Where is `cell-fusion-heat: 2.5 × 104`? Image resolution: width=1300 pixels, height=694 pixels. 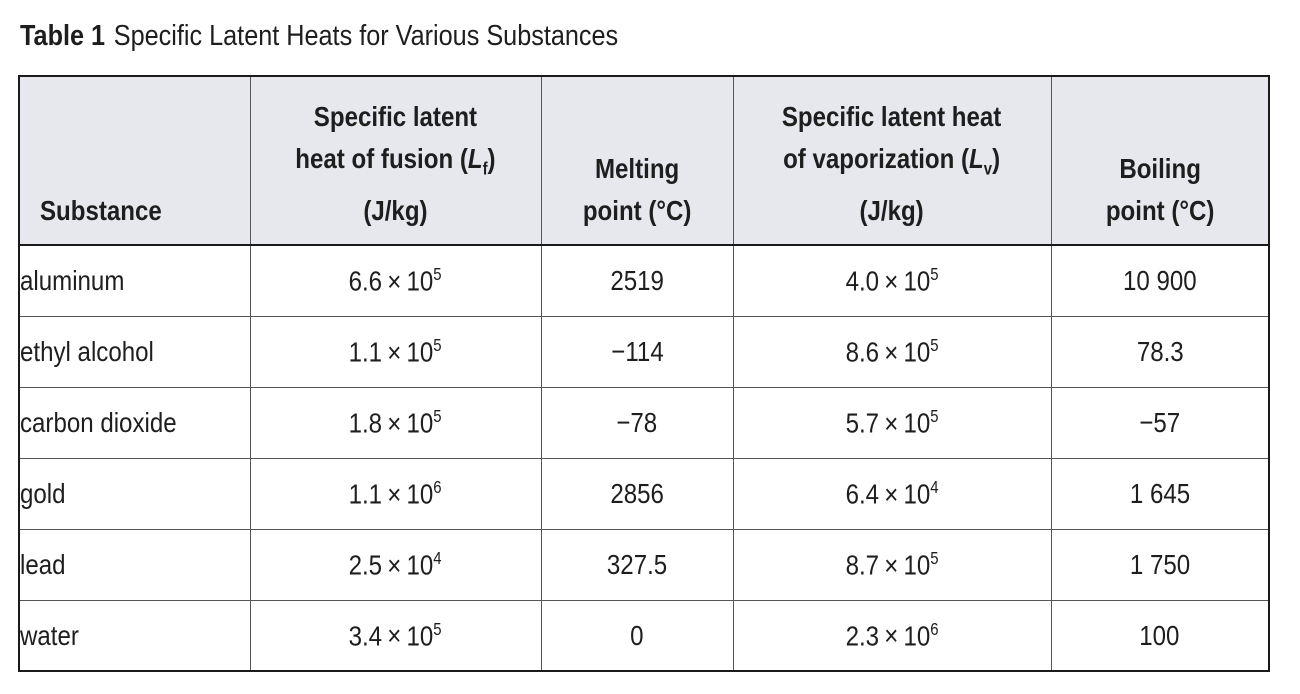
cell-fusion-heat: 2.5 × 104 is located at coordinates (395, 565).